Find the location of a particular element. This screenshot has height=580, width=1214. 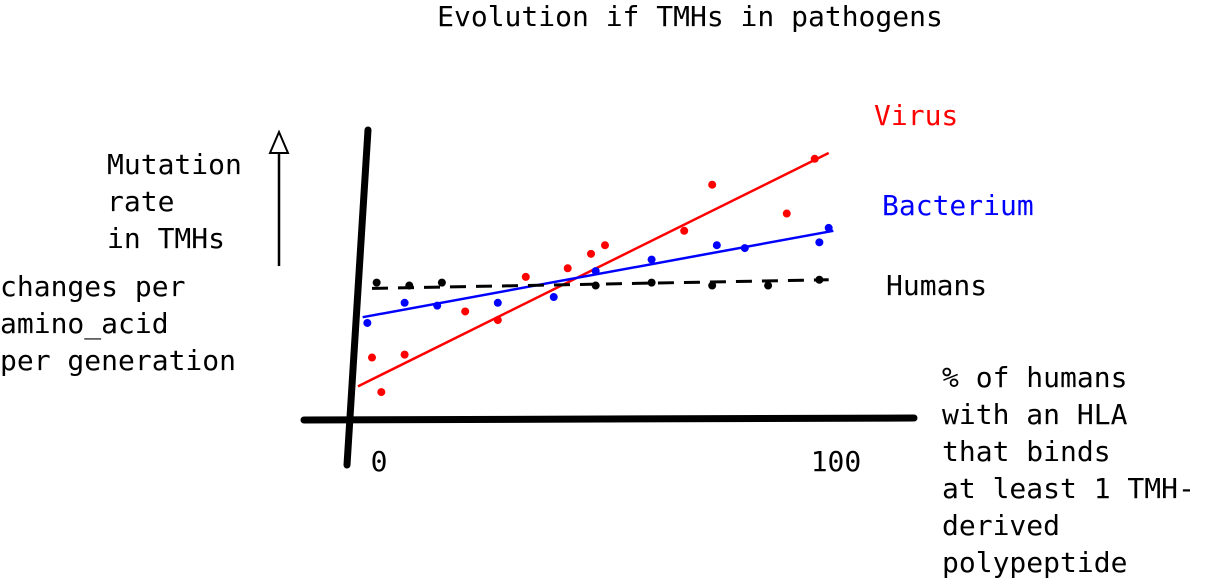

y-unit-line-1: changes per is located at coordinates (92, 286).